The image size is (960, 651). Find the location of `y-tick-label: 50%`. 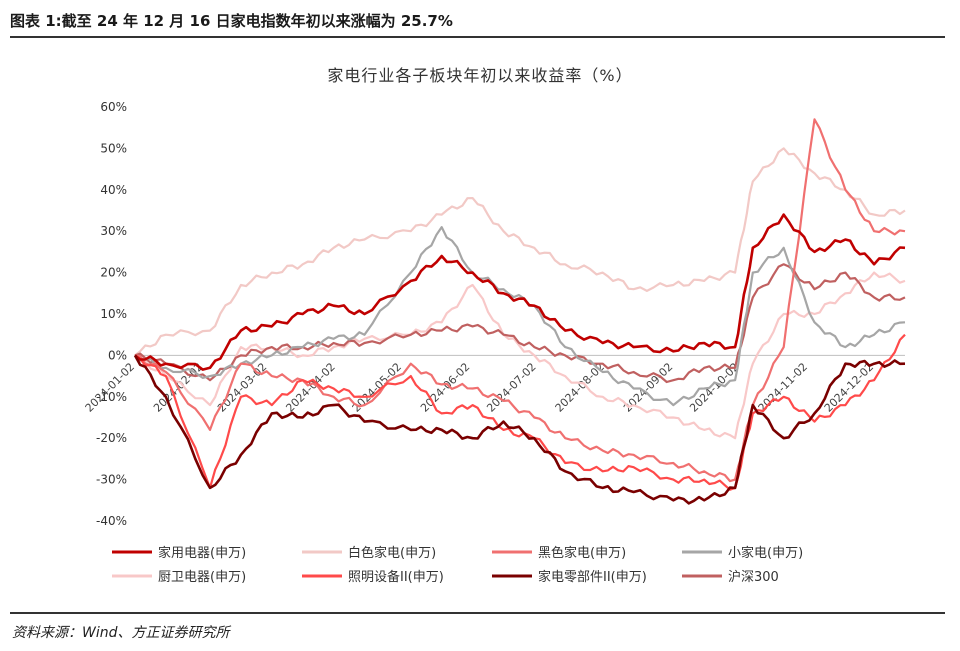

y-tick-label: 50% is located at coordinates (113, 148).